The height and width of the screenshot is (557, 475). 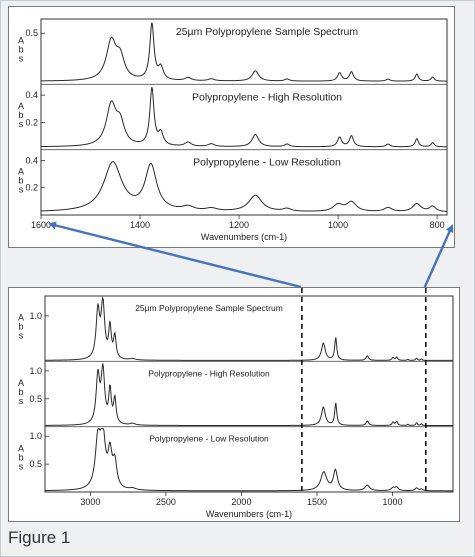 What do you see at coordinates (39, 537) in the screenshot?
I see `figure-caption: Figure 1` at bounding box center [39, 537].